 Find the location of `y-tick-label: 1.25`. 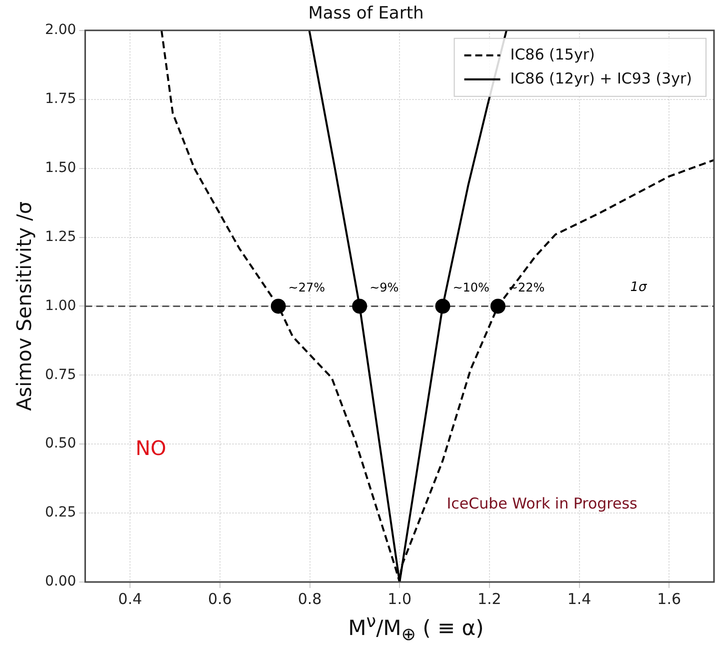

y-tick-label: 1.25 is located at coordinates (60, 236).